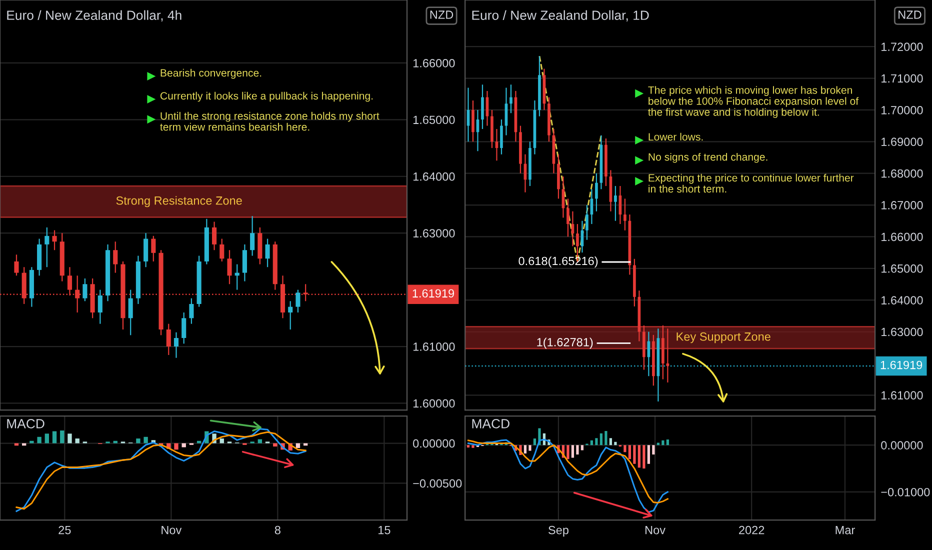 The image size is (932, 550). What do you see at coordinates (845, 530) in the screenshot?
I see `x-tick-label: Mar` at bounding box center [845, 530].